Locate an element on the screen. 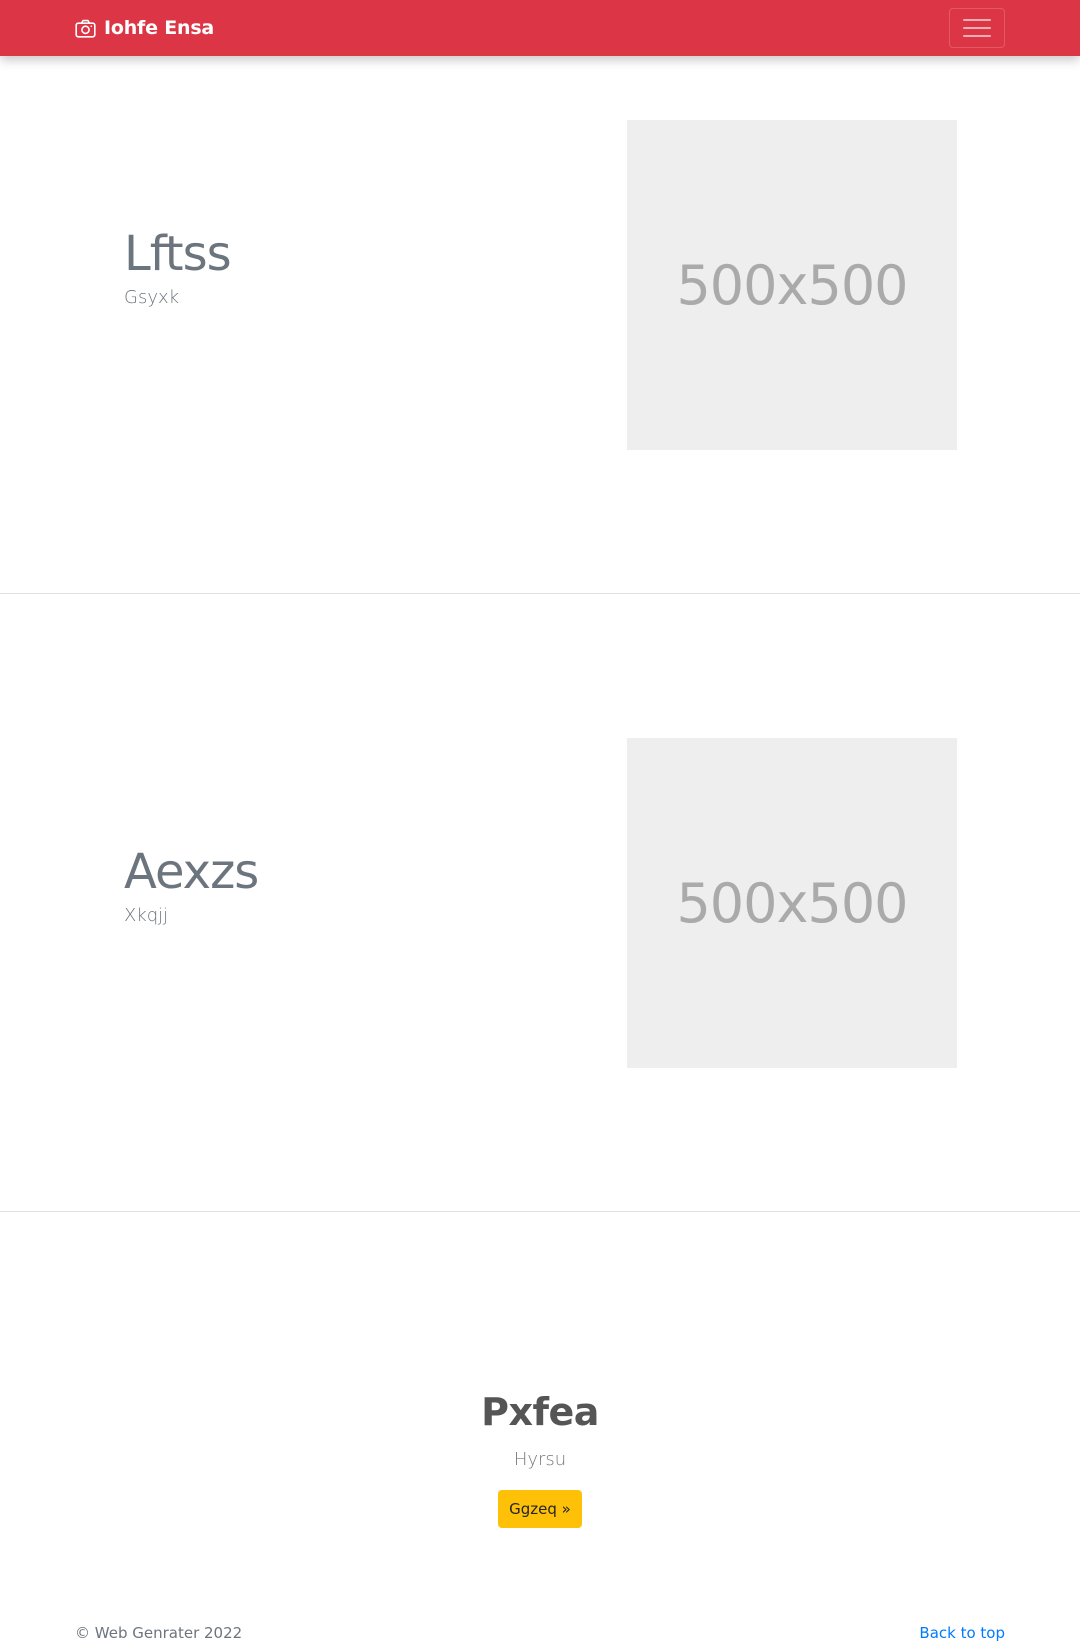 The image size is (1080, 1648). copyright-text: © Web Genrater 2022 is located at coordinates (159, 1633).